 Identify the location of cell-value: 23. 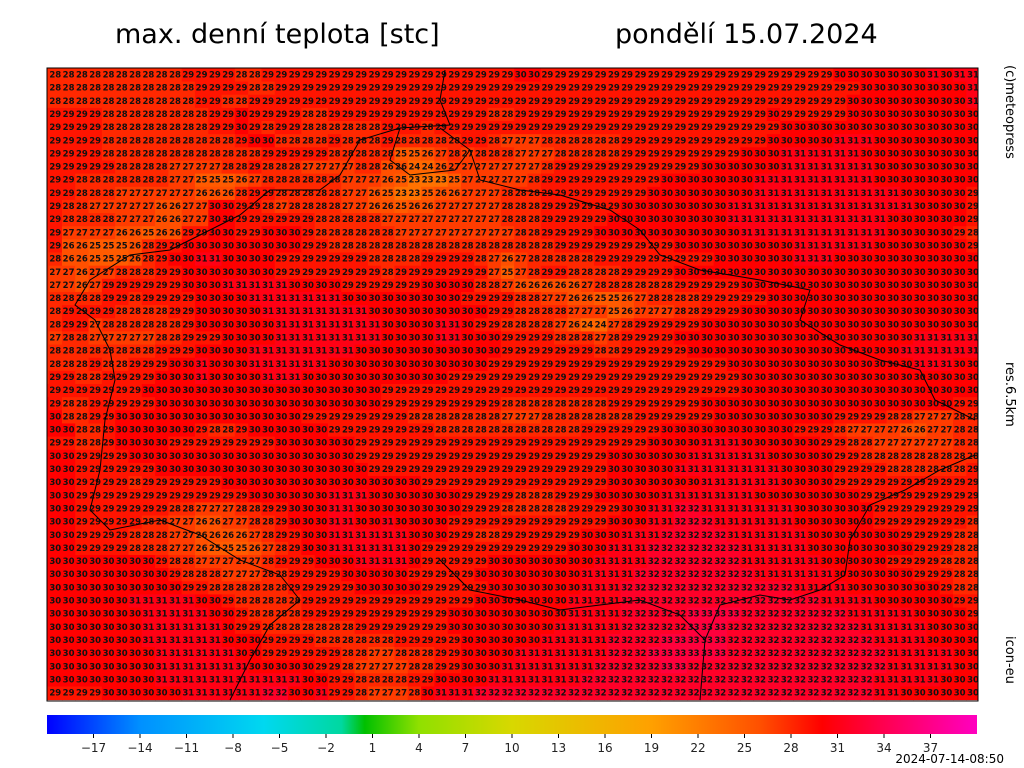
(441, 181).